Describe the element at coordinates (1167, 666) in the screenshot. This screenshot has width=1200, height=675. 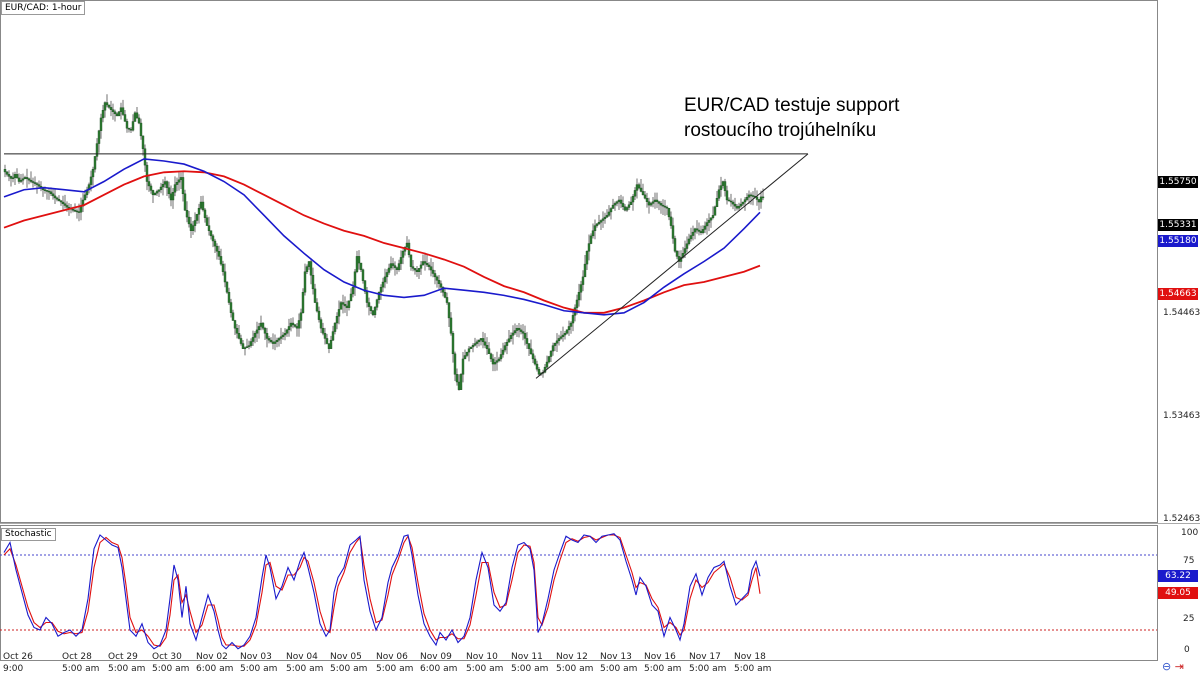
I see `link-icon: ⊖` at that location.